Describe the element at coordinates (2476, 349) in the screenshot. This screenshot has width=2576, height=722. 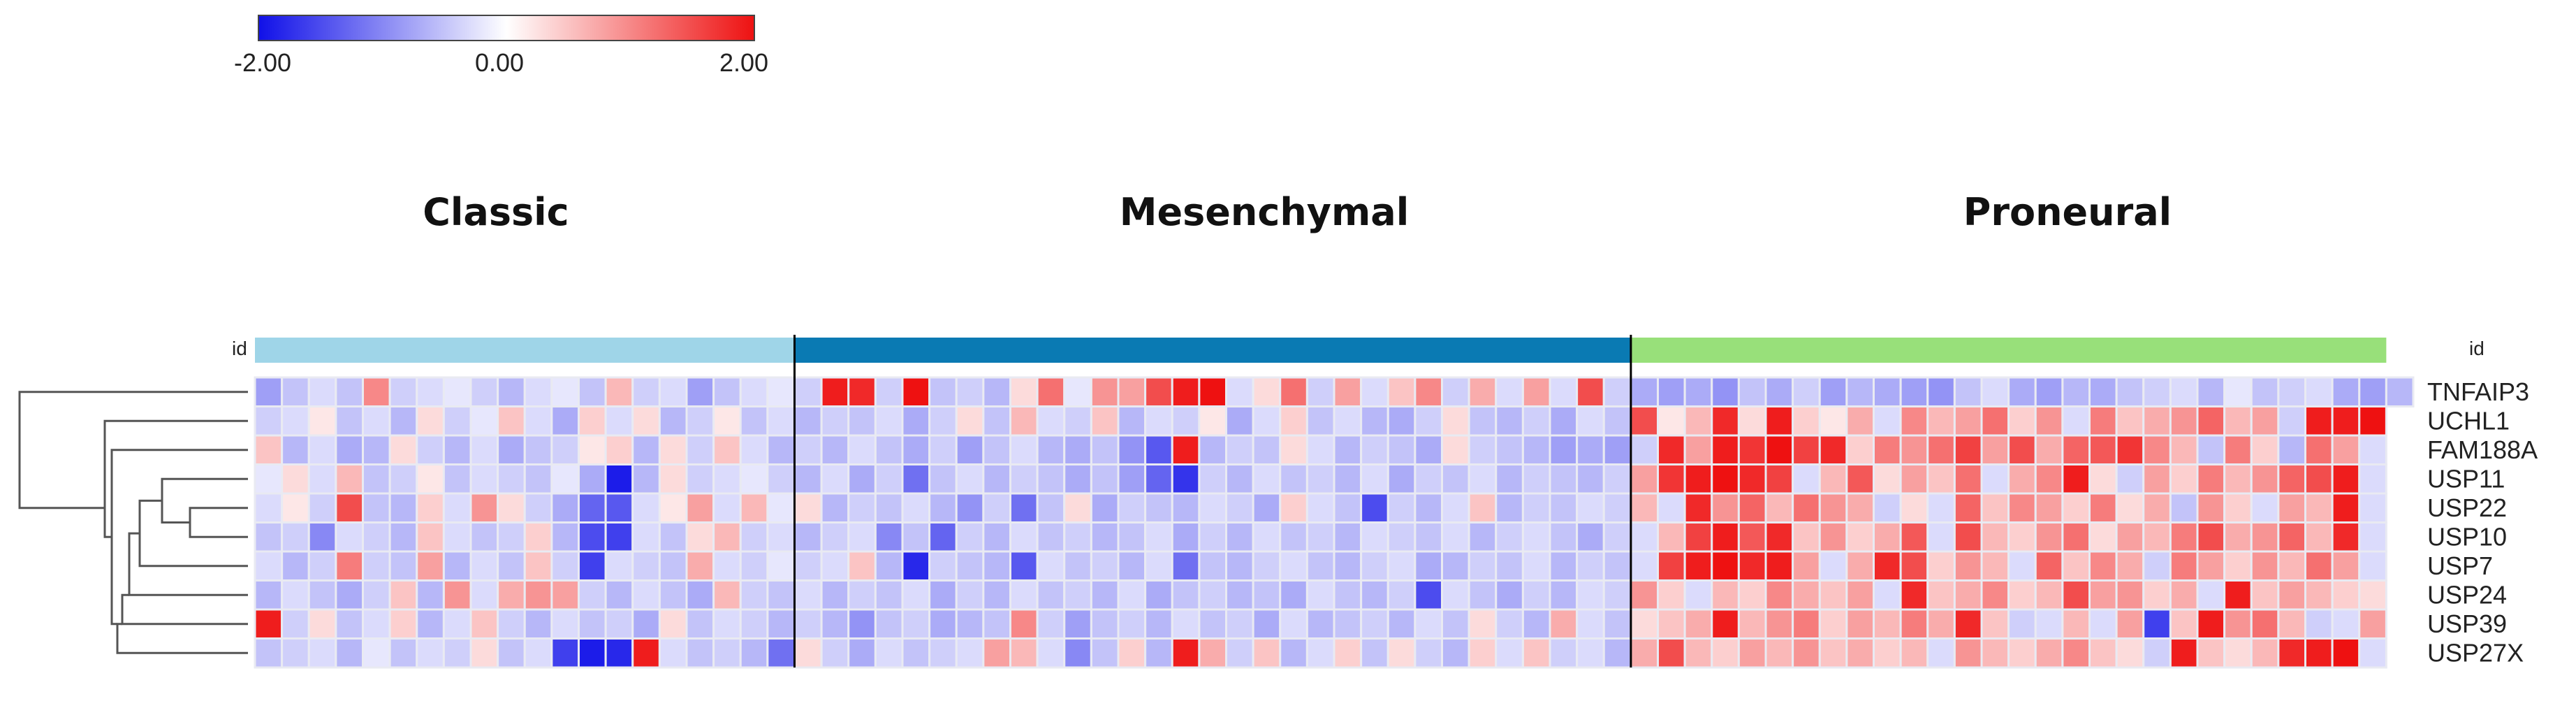
I see `id-label-right: id` at that location.